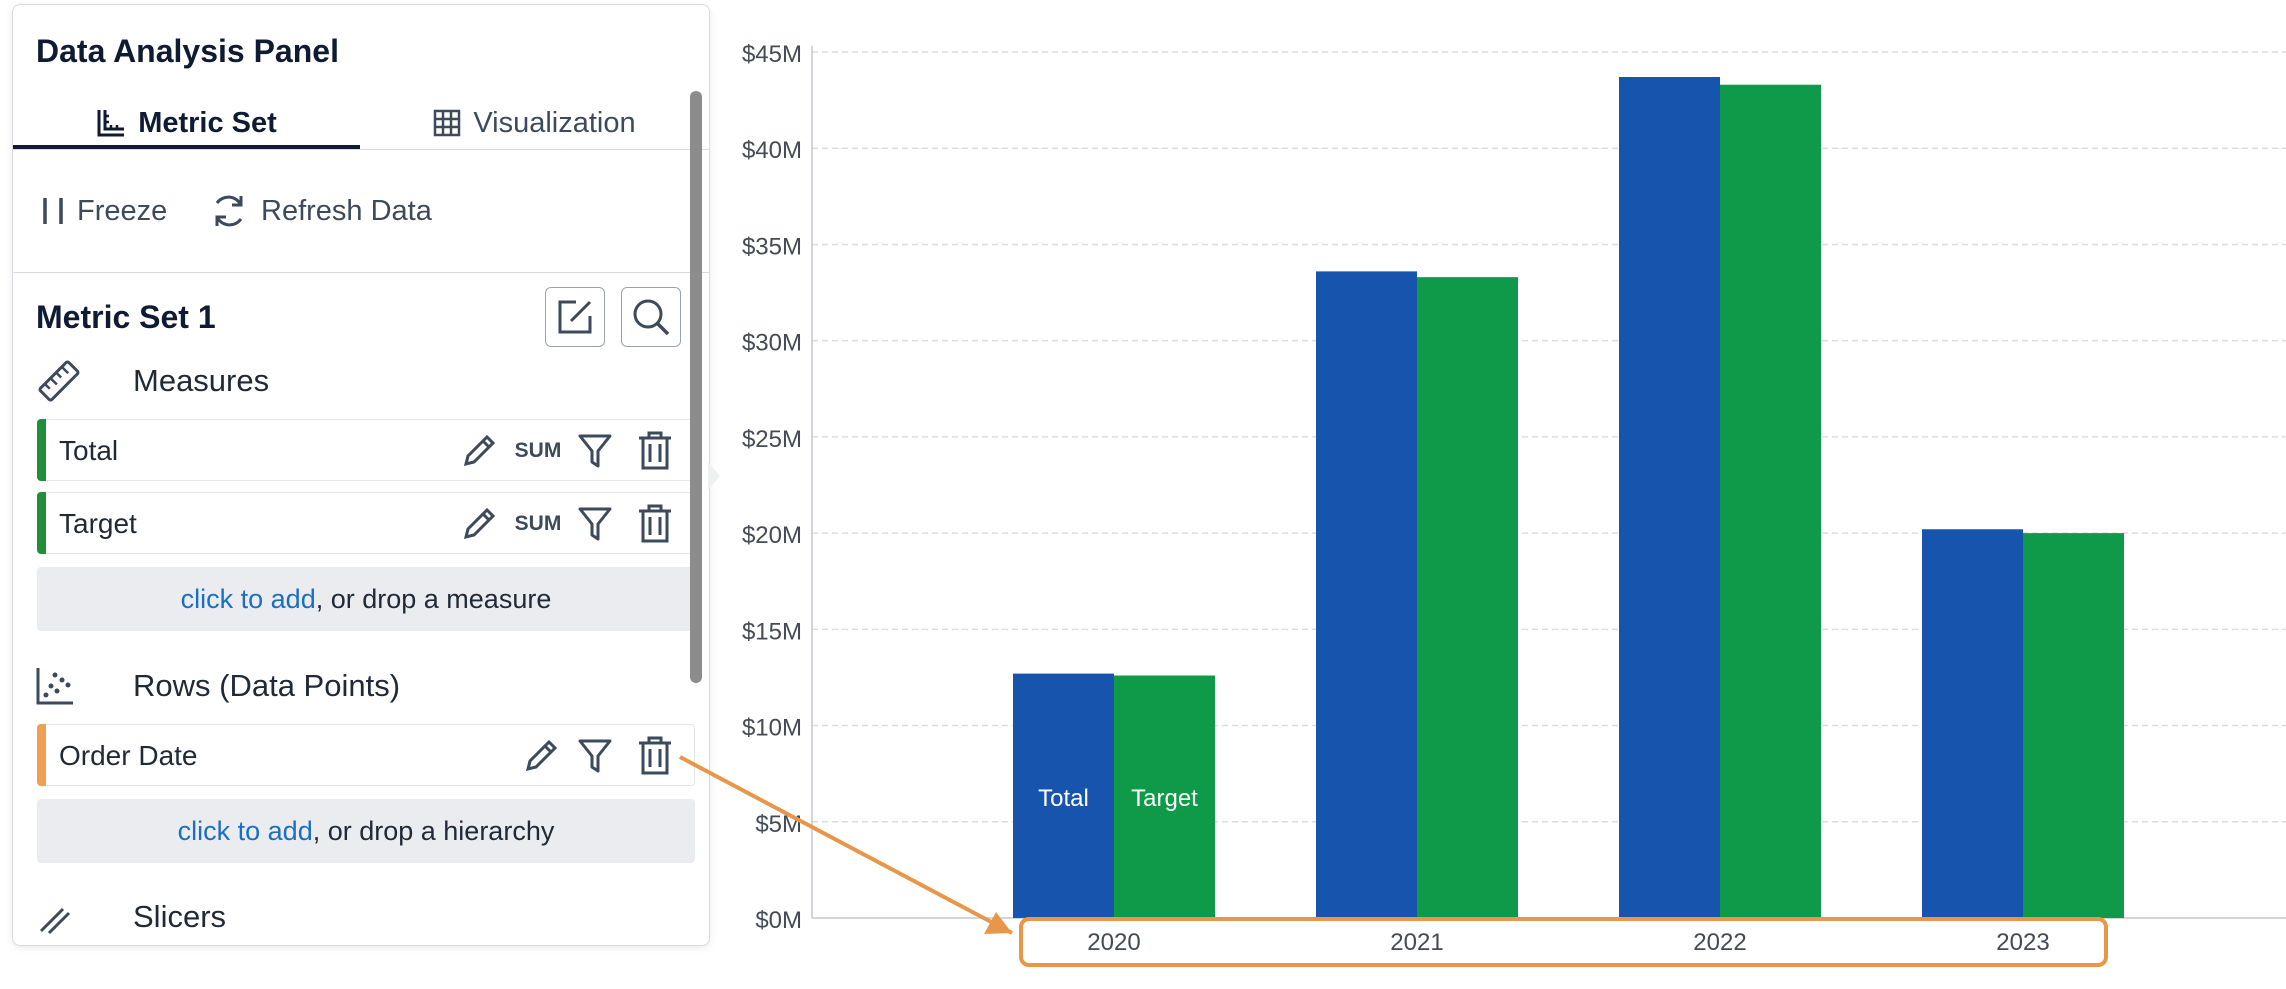  I want to click on ruler-icon, so click(59, 381).